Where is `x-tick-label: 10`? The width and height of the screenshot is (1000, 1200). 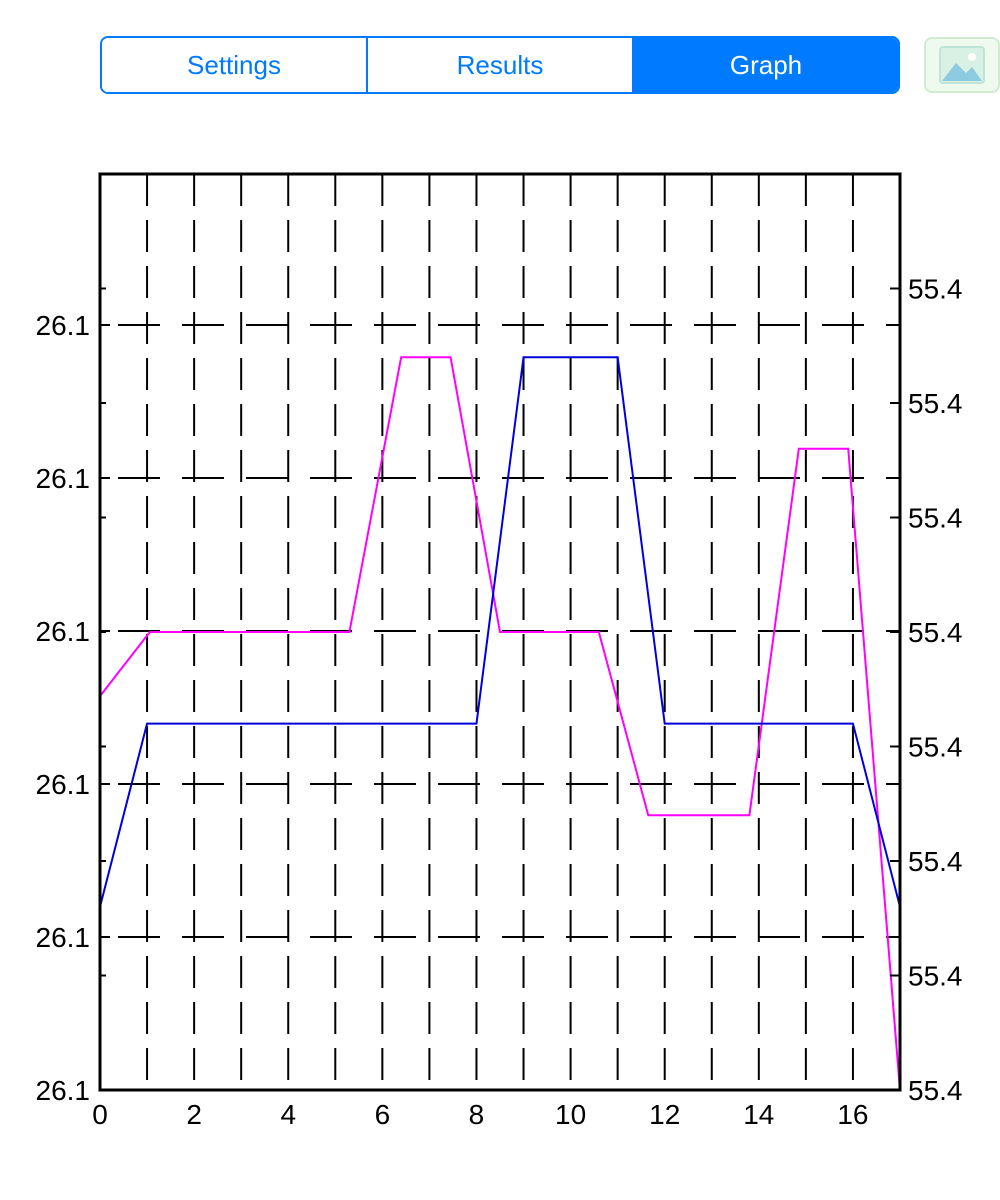
x-tick-label: 10 is located at coordinates (570, 1114).